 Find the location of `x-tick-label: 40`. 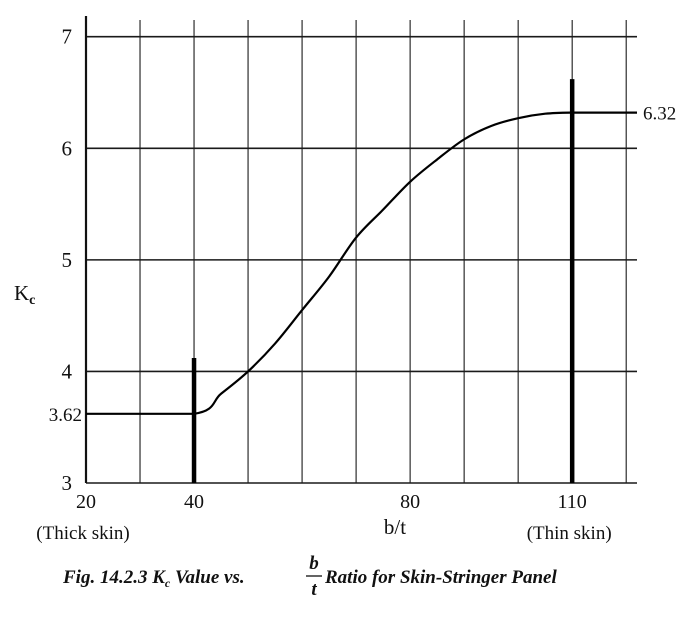

x-tick-label: 40 is located at coordinates (194, 502).